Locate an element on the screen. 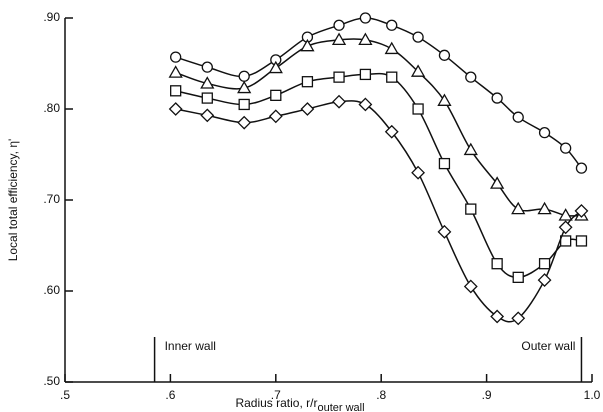 The width and height of the screenshot is (603, 412). x-axis-label-main: Radius ratio, r/r is located at coordinates (276, 403).